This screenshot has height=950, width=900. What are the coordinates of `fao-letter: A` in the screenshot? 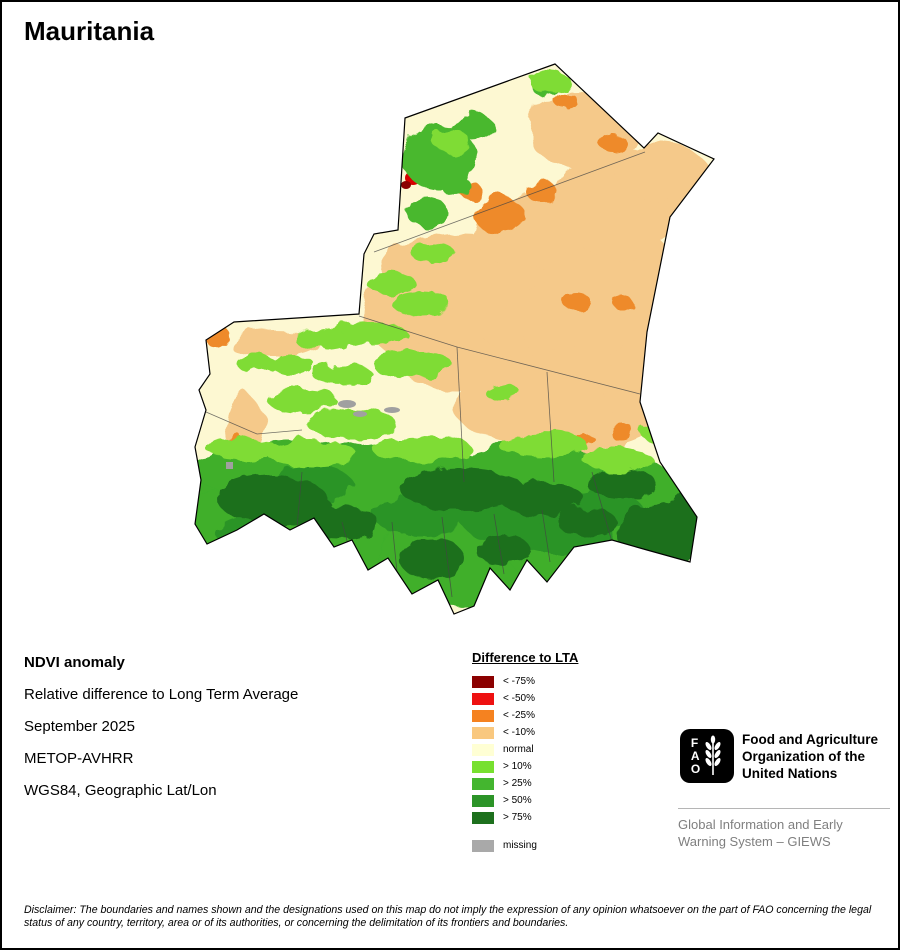 It's located at (695, 755).